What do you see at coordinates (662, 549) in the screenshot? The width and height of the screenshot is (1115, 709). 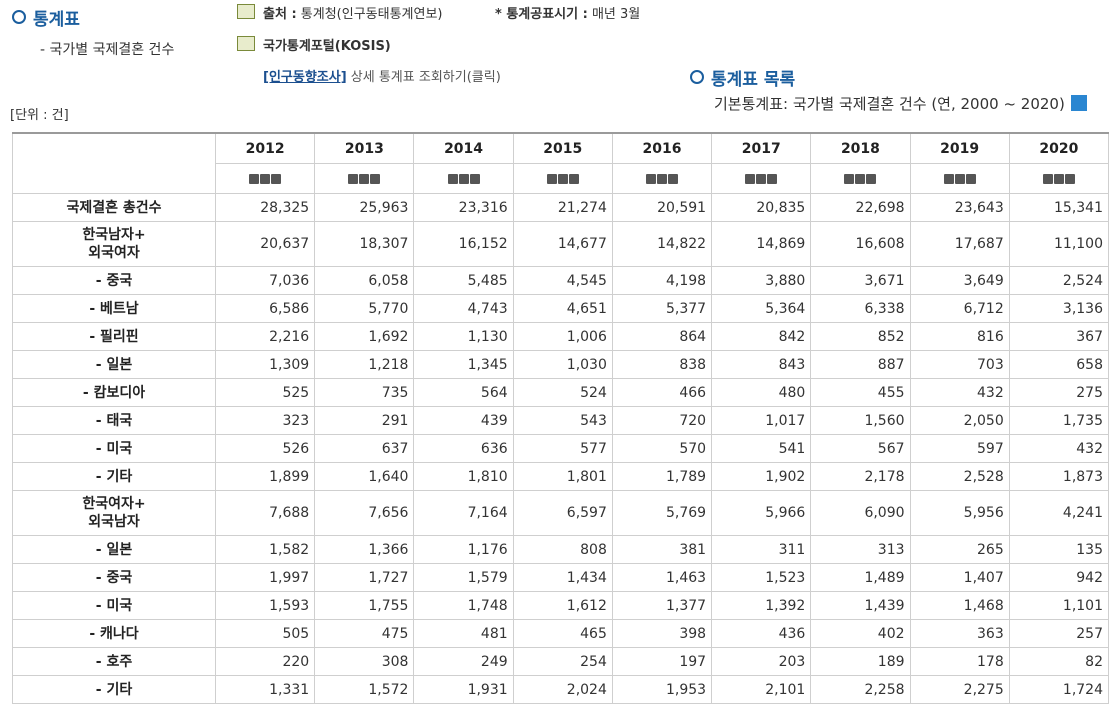 I see `cell: 381` at bounding box center [662, 549].